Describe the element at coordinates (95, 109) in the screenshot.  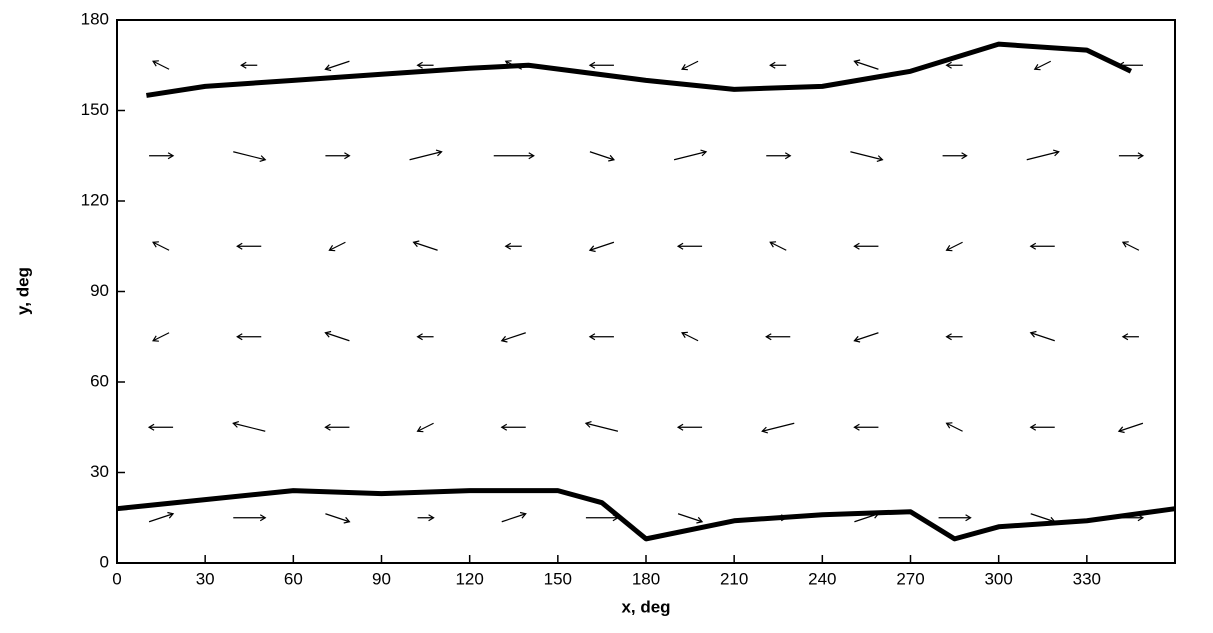
I see `y-tick-label: 150` at that location.